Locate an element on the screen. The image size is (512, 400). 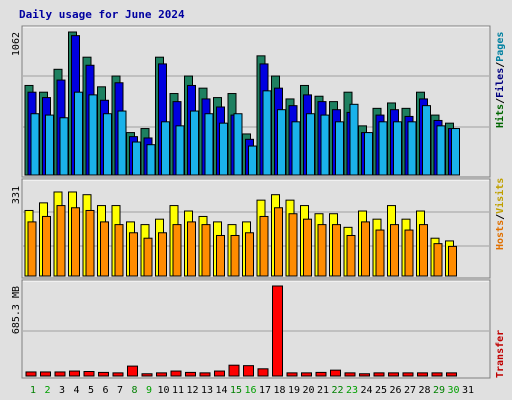
x-label-day-7: 7 is located at coordinates (120, 390).